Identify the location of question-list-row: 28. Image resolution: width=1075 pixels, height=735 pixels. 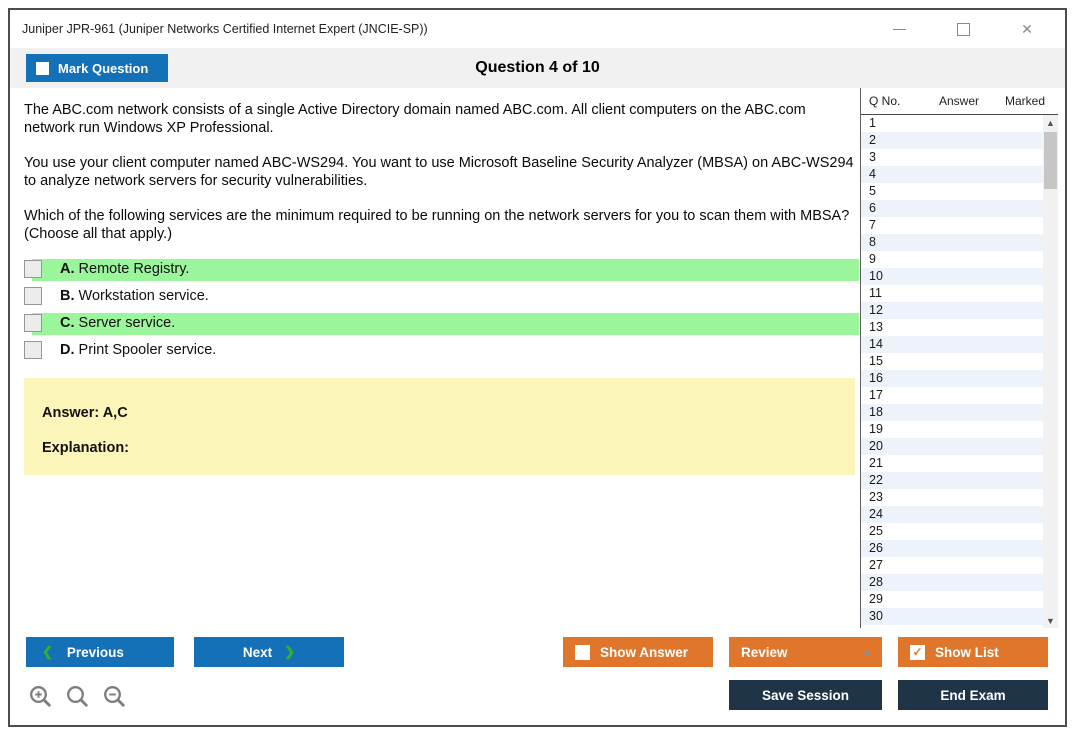
(952, 582).